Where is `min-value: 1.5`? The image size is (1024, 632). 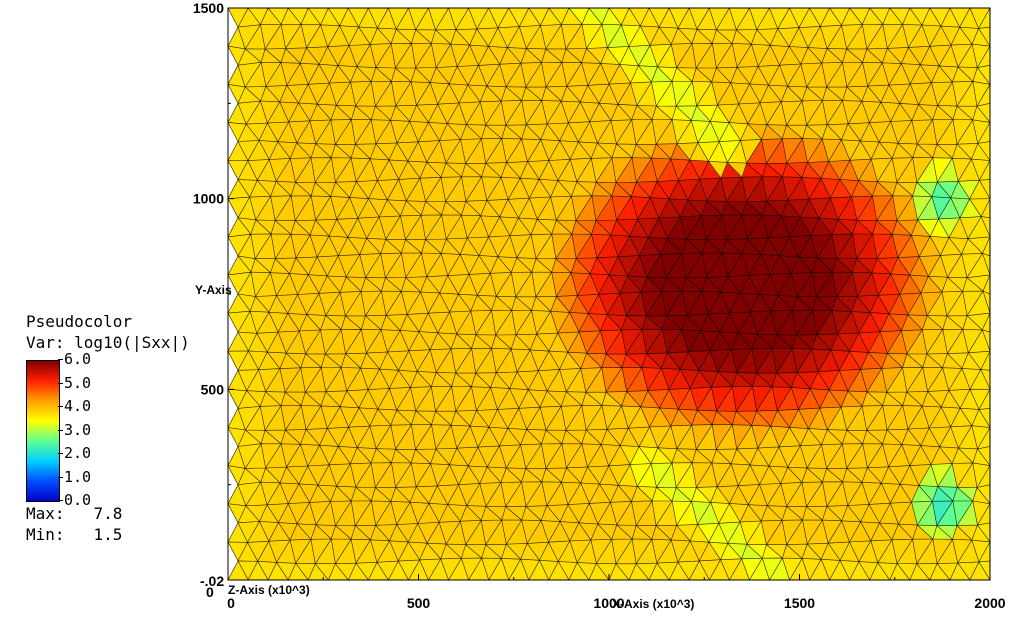 min-value: 1.5 is located at coordinates (108, 534).